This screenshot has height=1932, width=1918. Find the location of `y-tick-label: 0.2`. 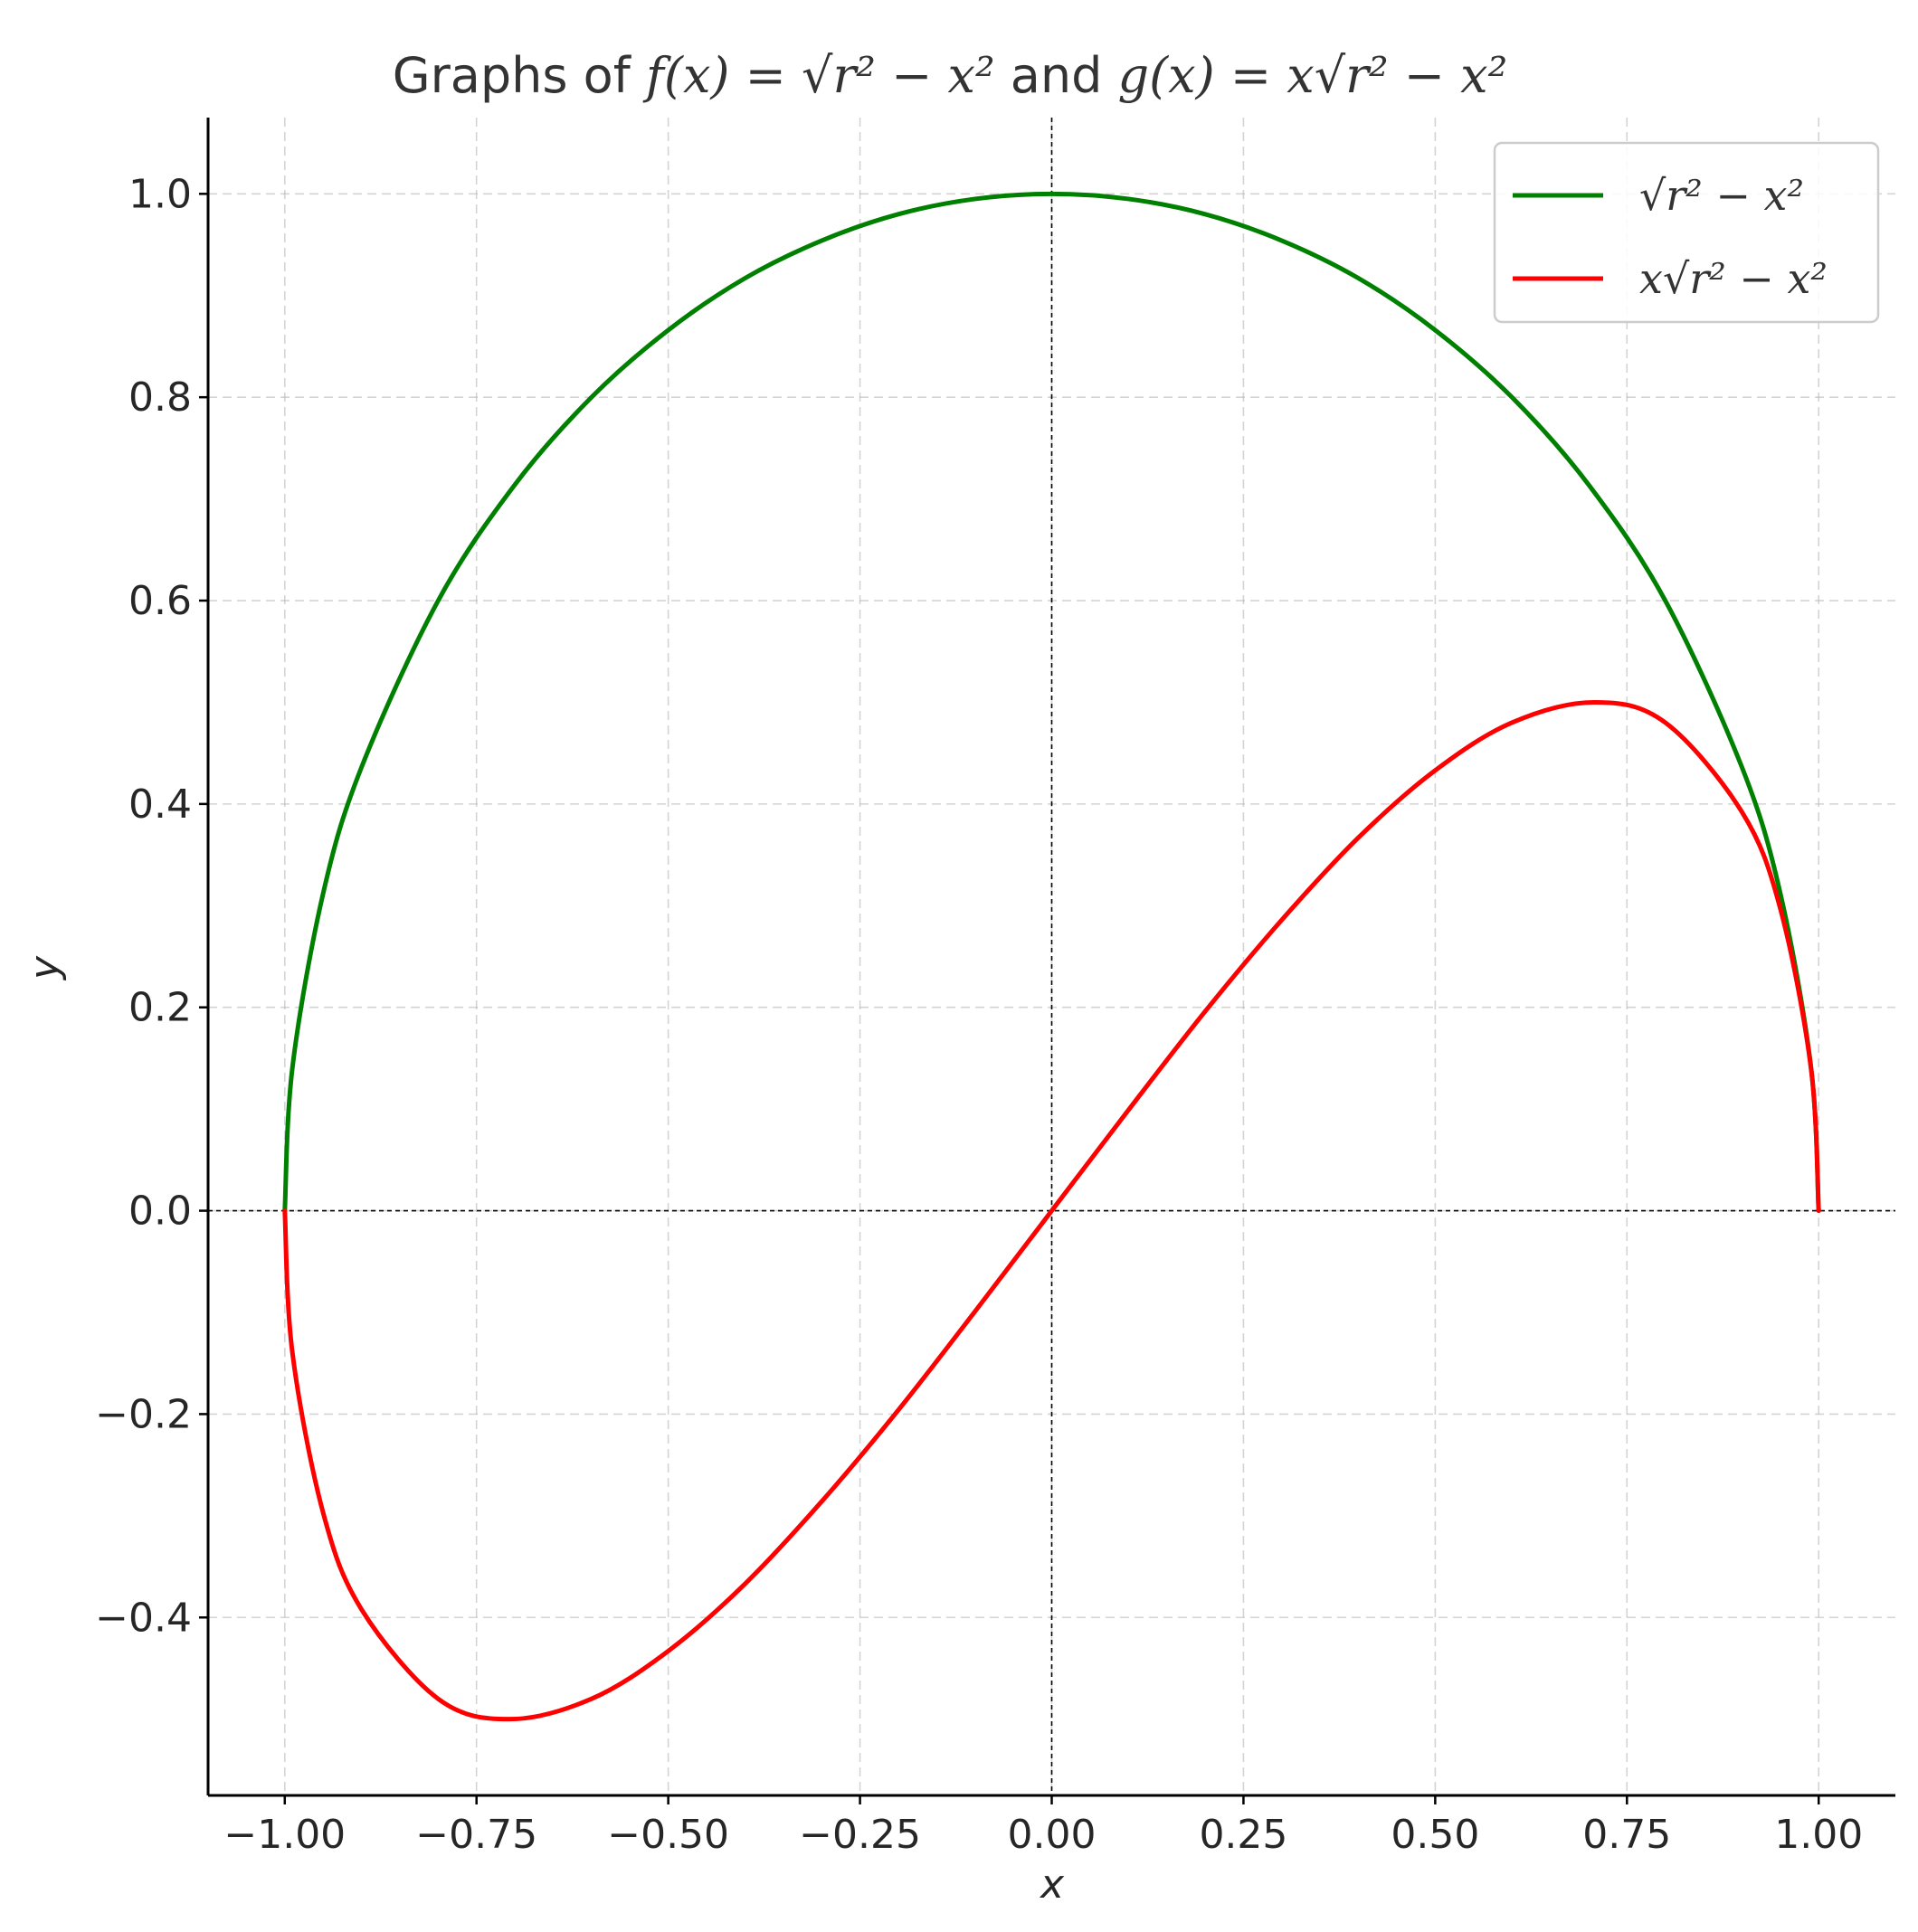

y-tick-label: 0.2 is located at coordinates (160, 1008).